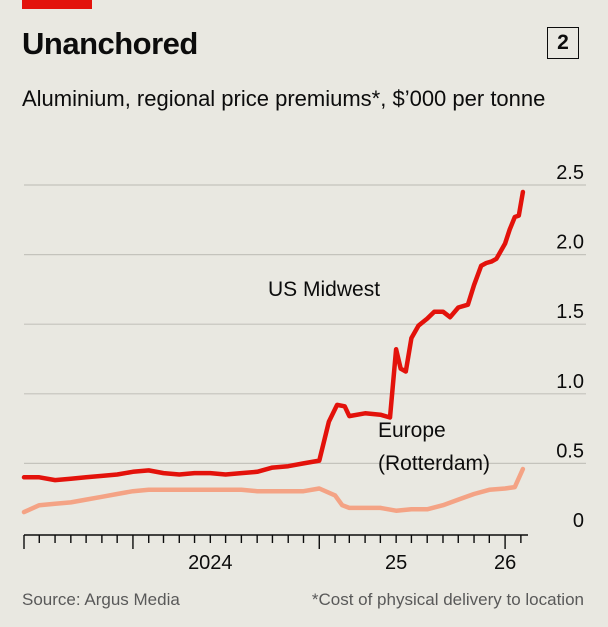  I want to click on x-axis: 2024 25 26, so click(275, 554).